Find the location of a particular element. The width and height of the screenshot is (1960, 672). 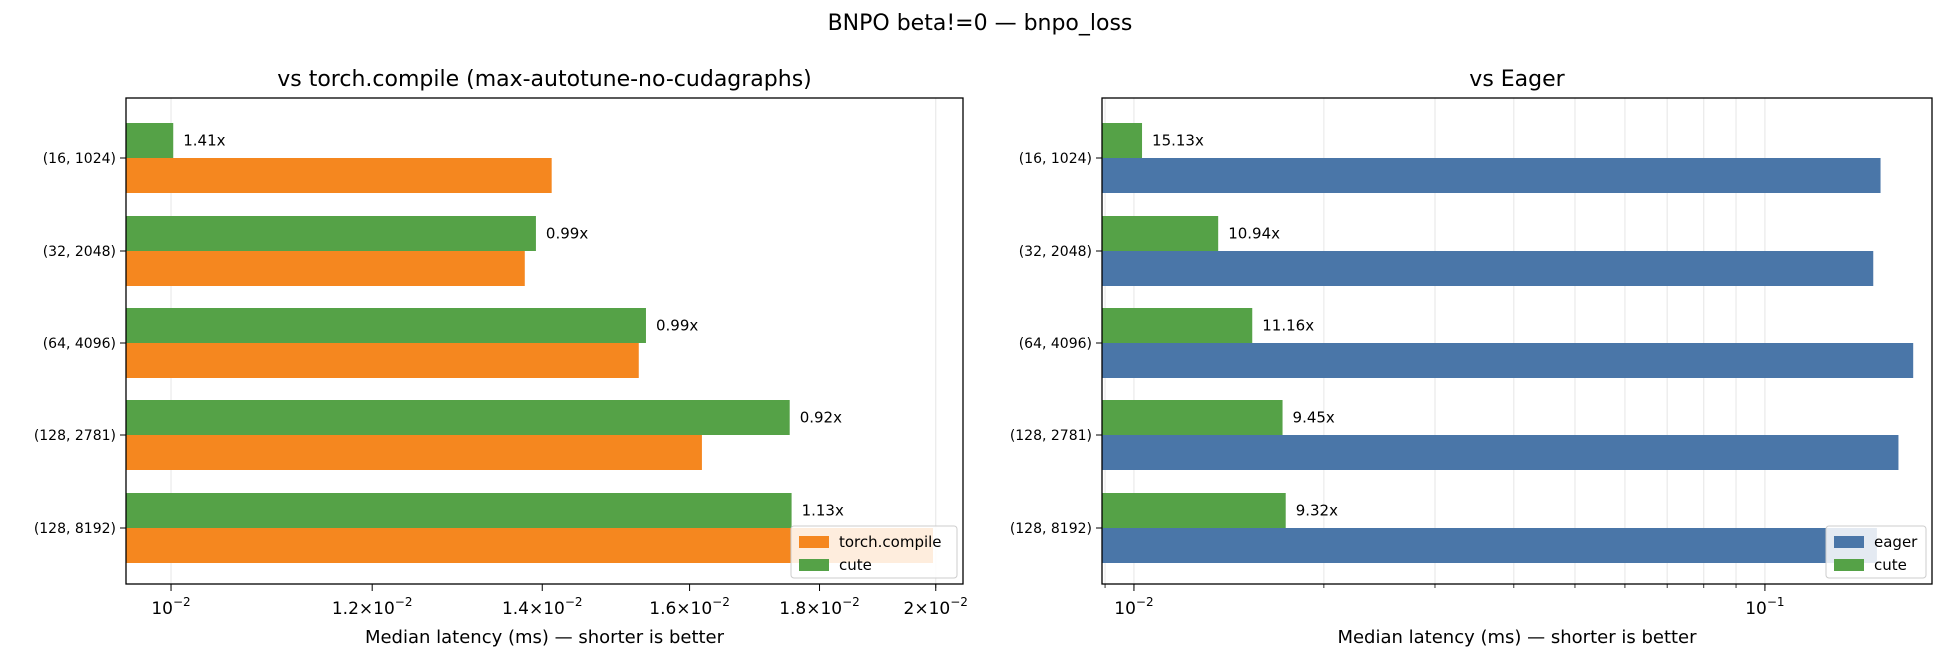

data-label: 9.45x is located at coordinates (1314, 418).